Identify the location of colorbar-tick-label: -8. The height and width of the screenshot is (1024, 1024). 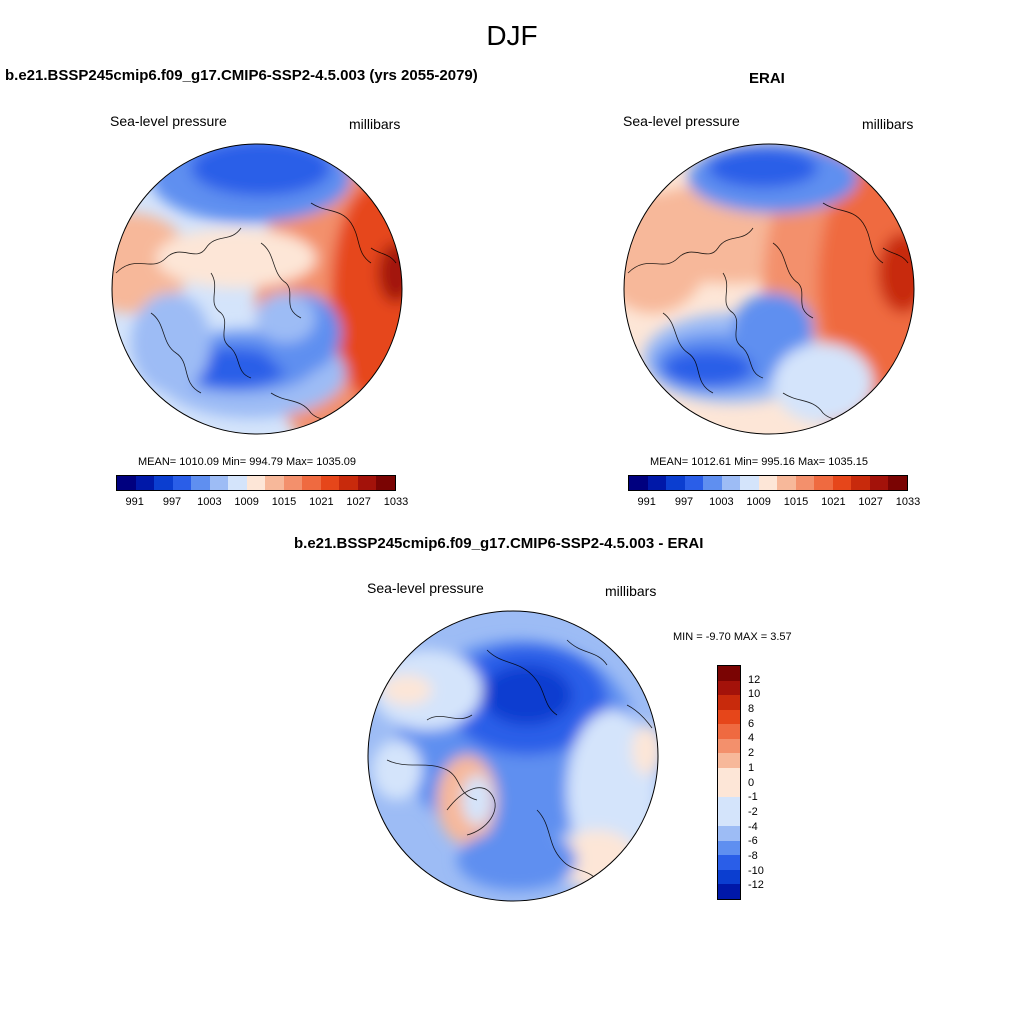
(753, 855).